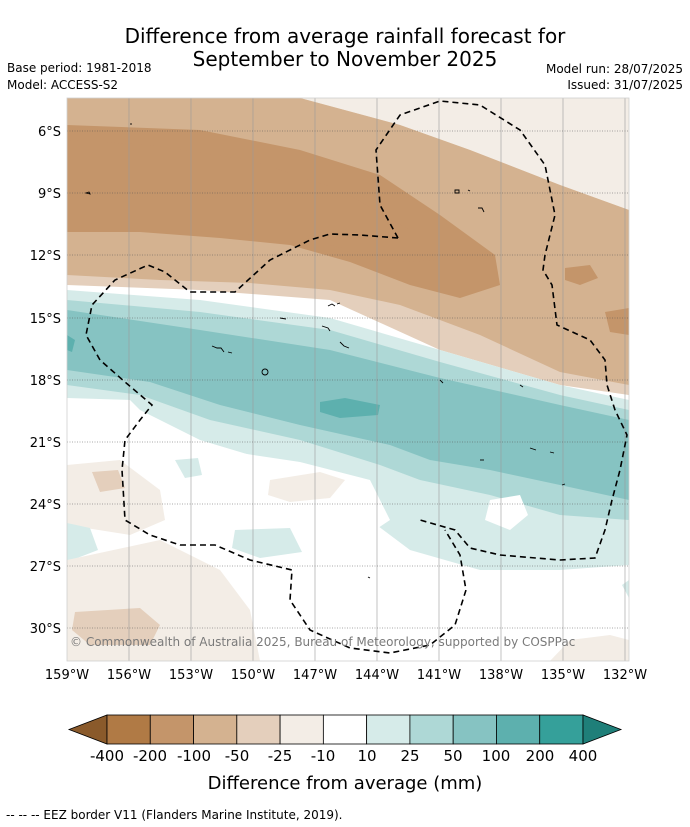  Describe the element at coordinates (63, 85) in the screenshot. I see `model-name: Model: ACCESS-S2` at that location.